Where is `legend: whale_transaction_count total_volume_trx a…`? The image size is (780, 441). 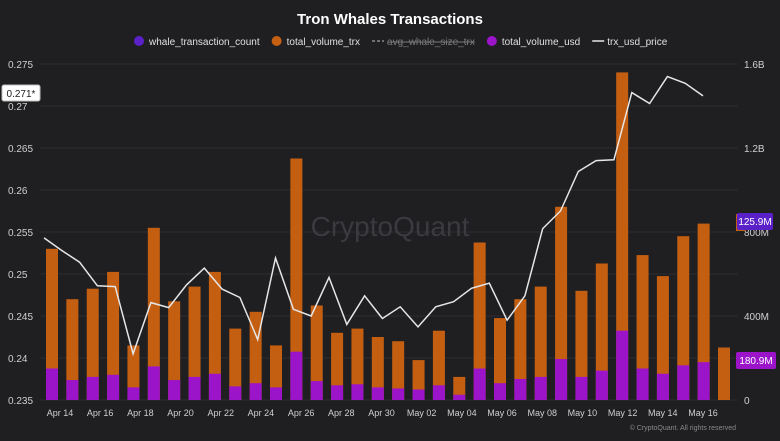 legend: whale_transaction_count total_volume_trx a… is located at coordinates (401, 42).